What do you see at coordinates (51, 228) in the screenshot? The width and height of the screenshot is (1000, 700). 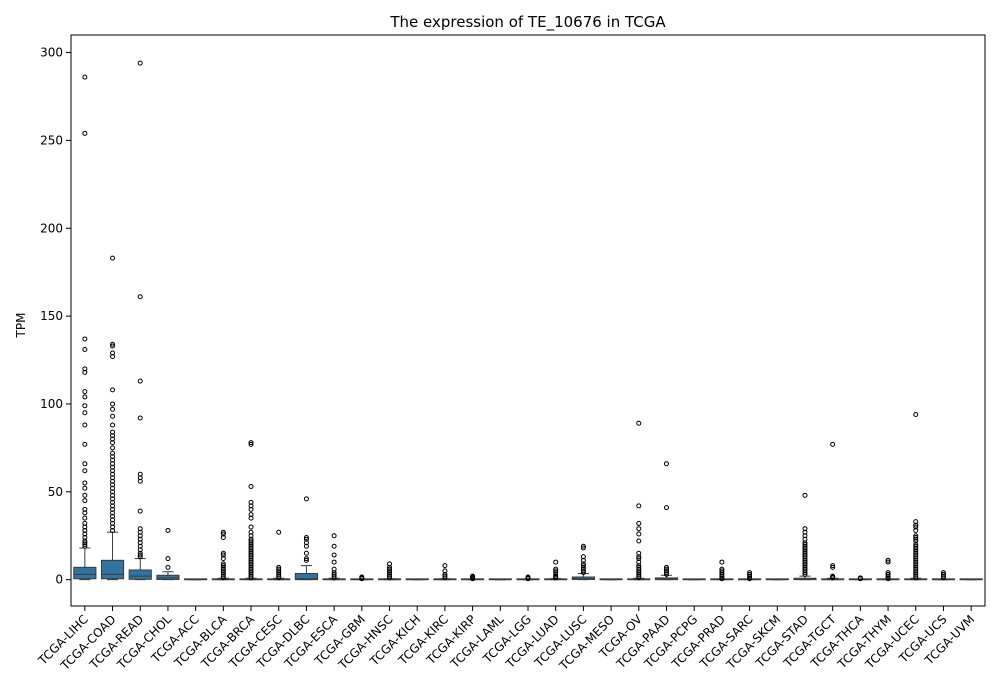 I see `y-tick-label: 200` at bounding box center [51, 228].